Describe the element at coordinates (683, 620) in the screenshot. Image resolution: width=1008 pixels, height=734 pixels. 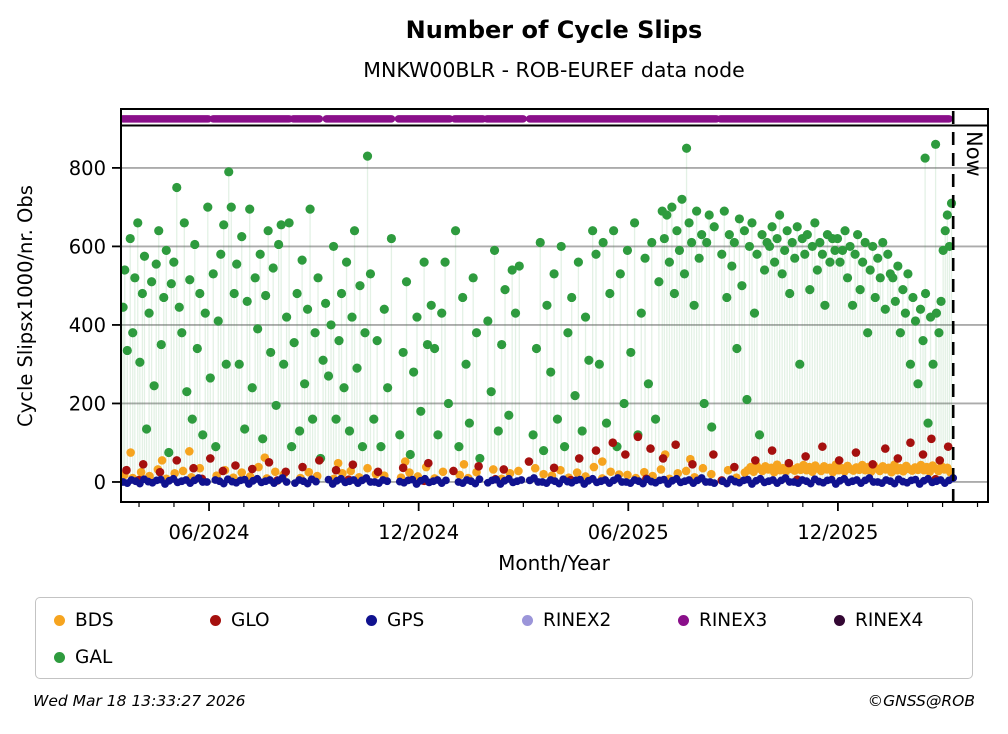
I see `legend-marker-rinex3` at that location.